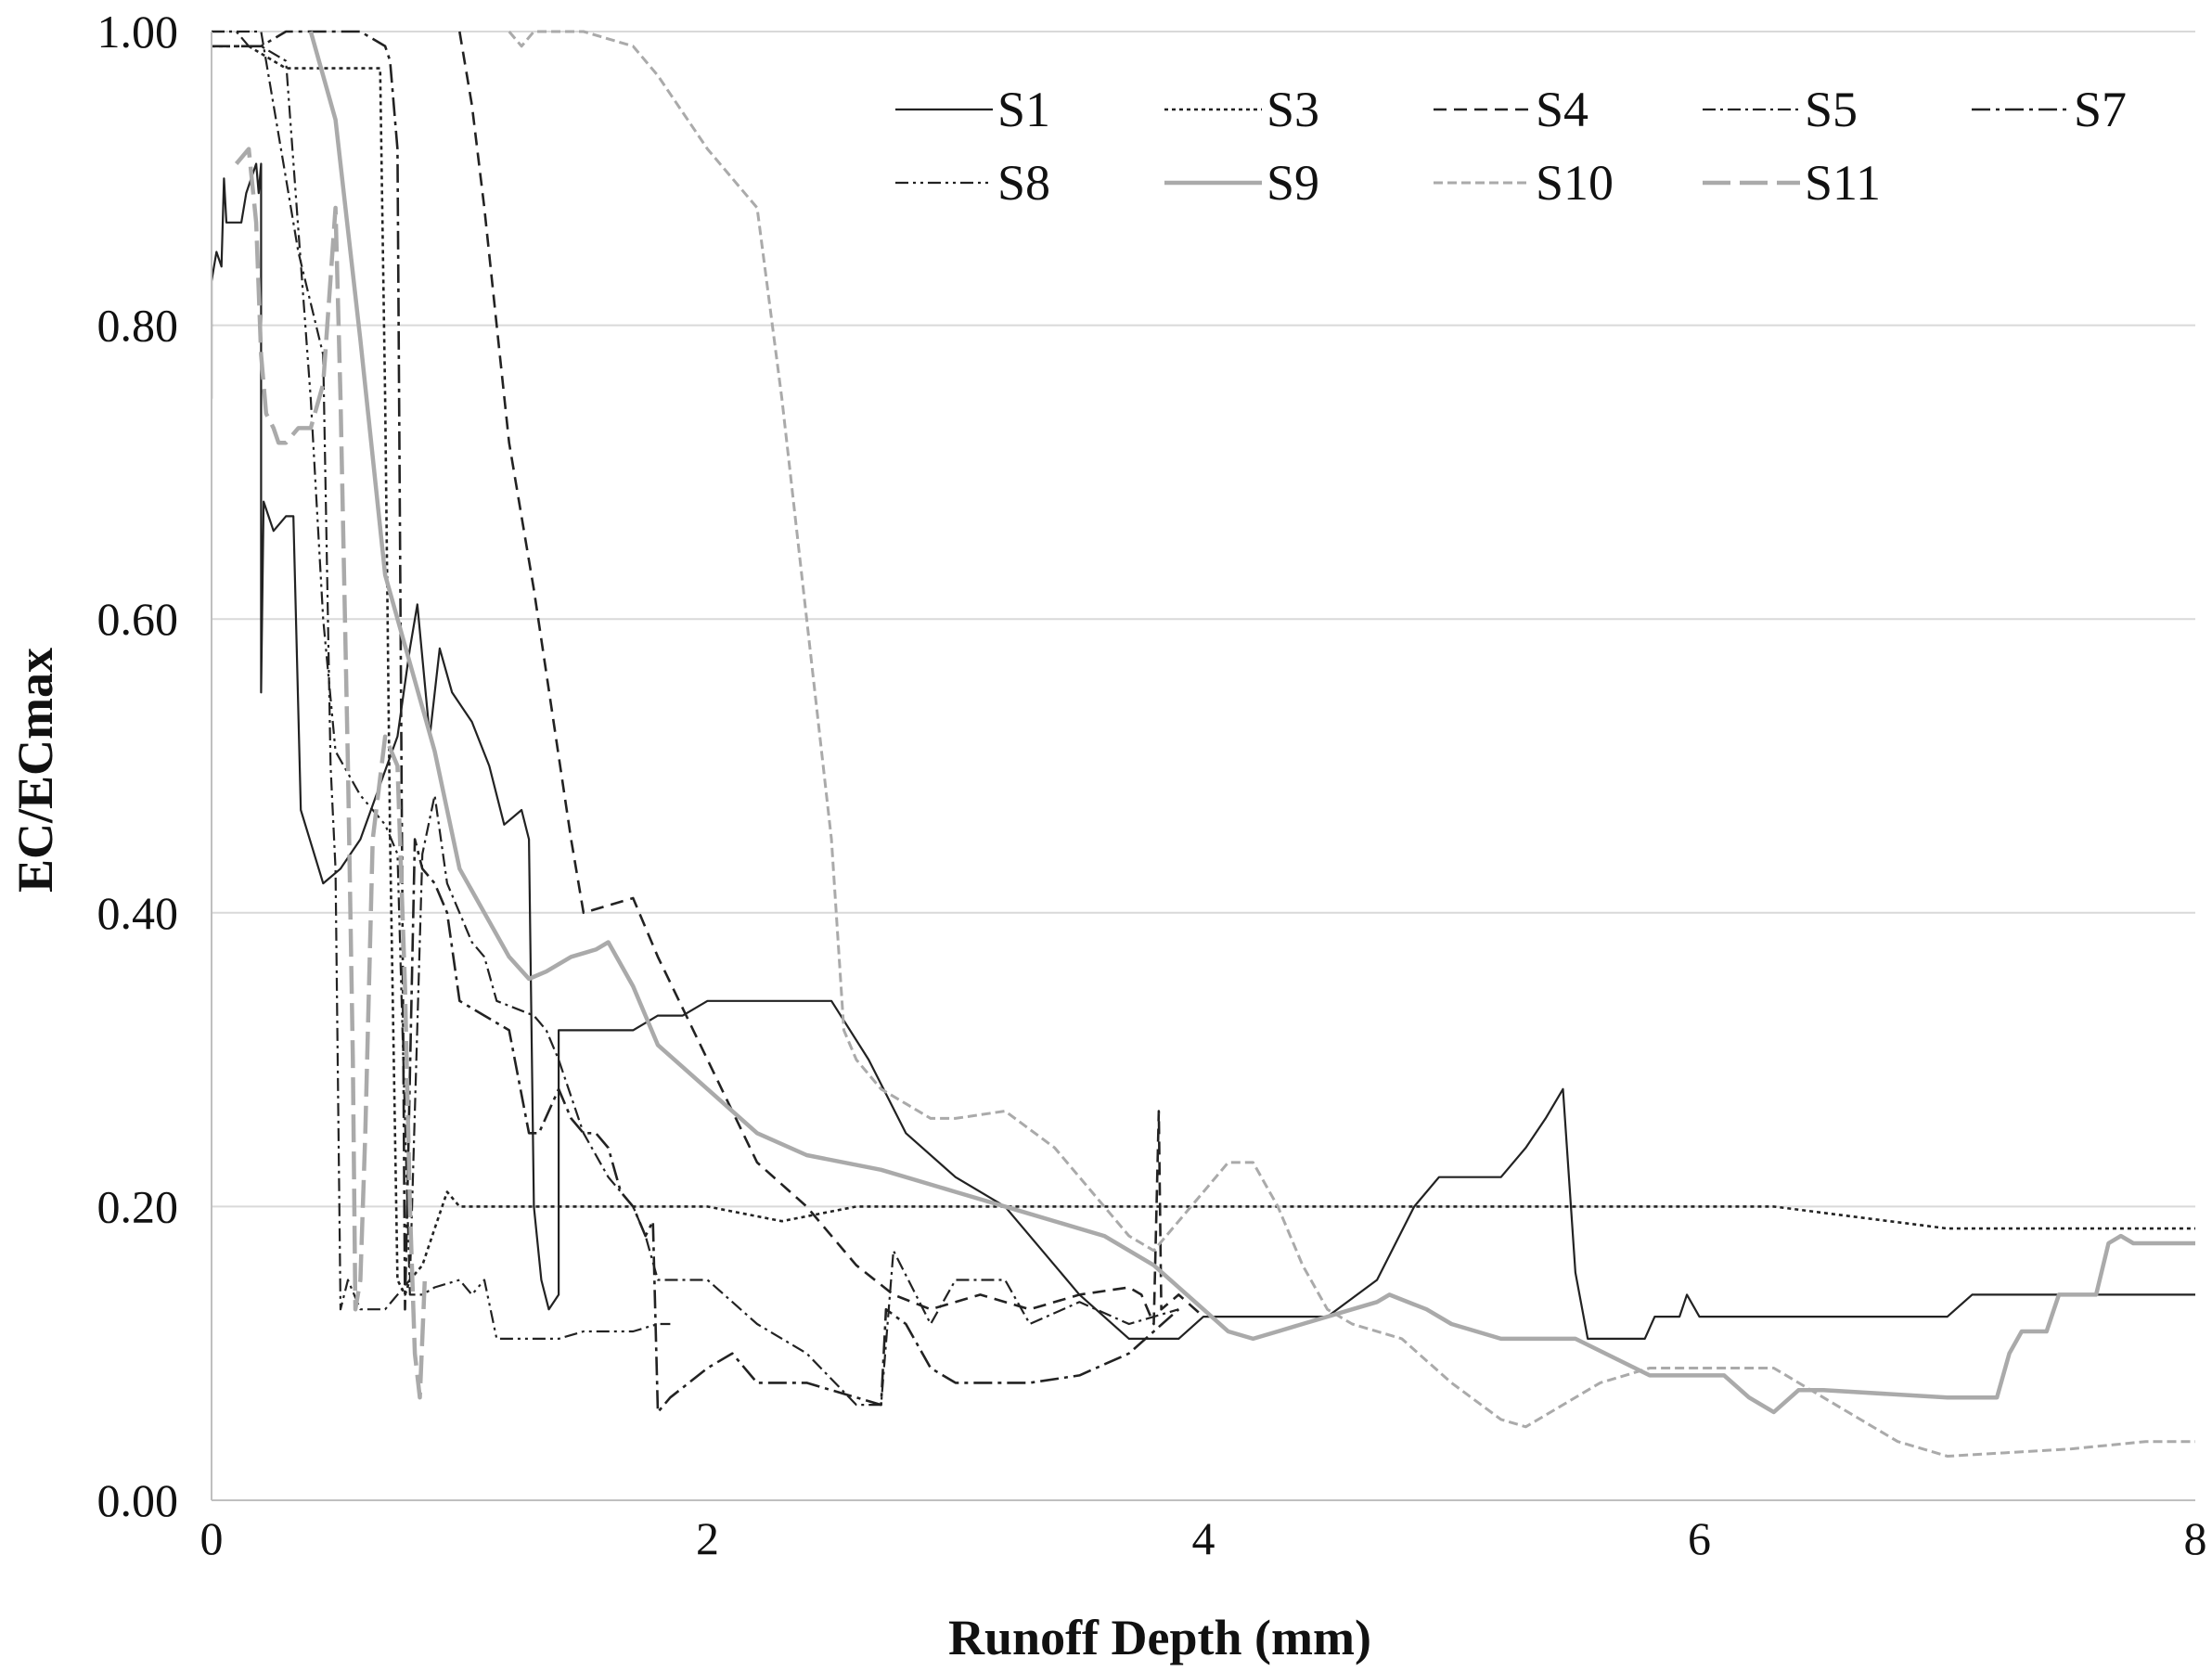 The width and height of the screenshot is (2212, 1671). What do you see at coordinates (972, 183) in the screenshot?
I see `legend-item-s8: S8` at bounding box center [972, 183].